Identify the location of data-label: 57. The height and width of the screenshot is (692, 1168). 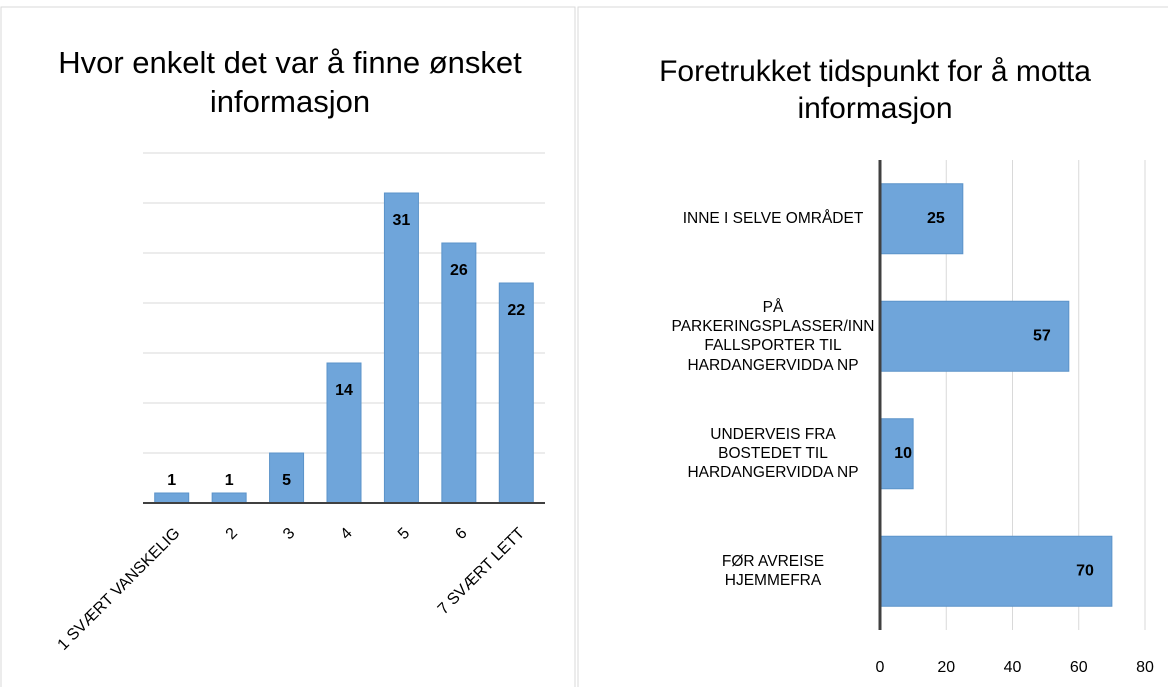
(1042, 335).